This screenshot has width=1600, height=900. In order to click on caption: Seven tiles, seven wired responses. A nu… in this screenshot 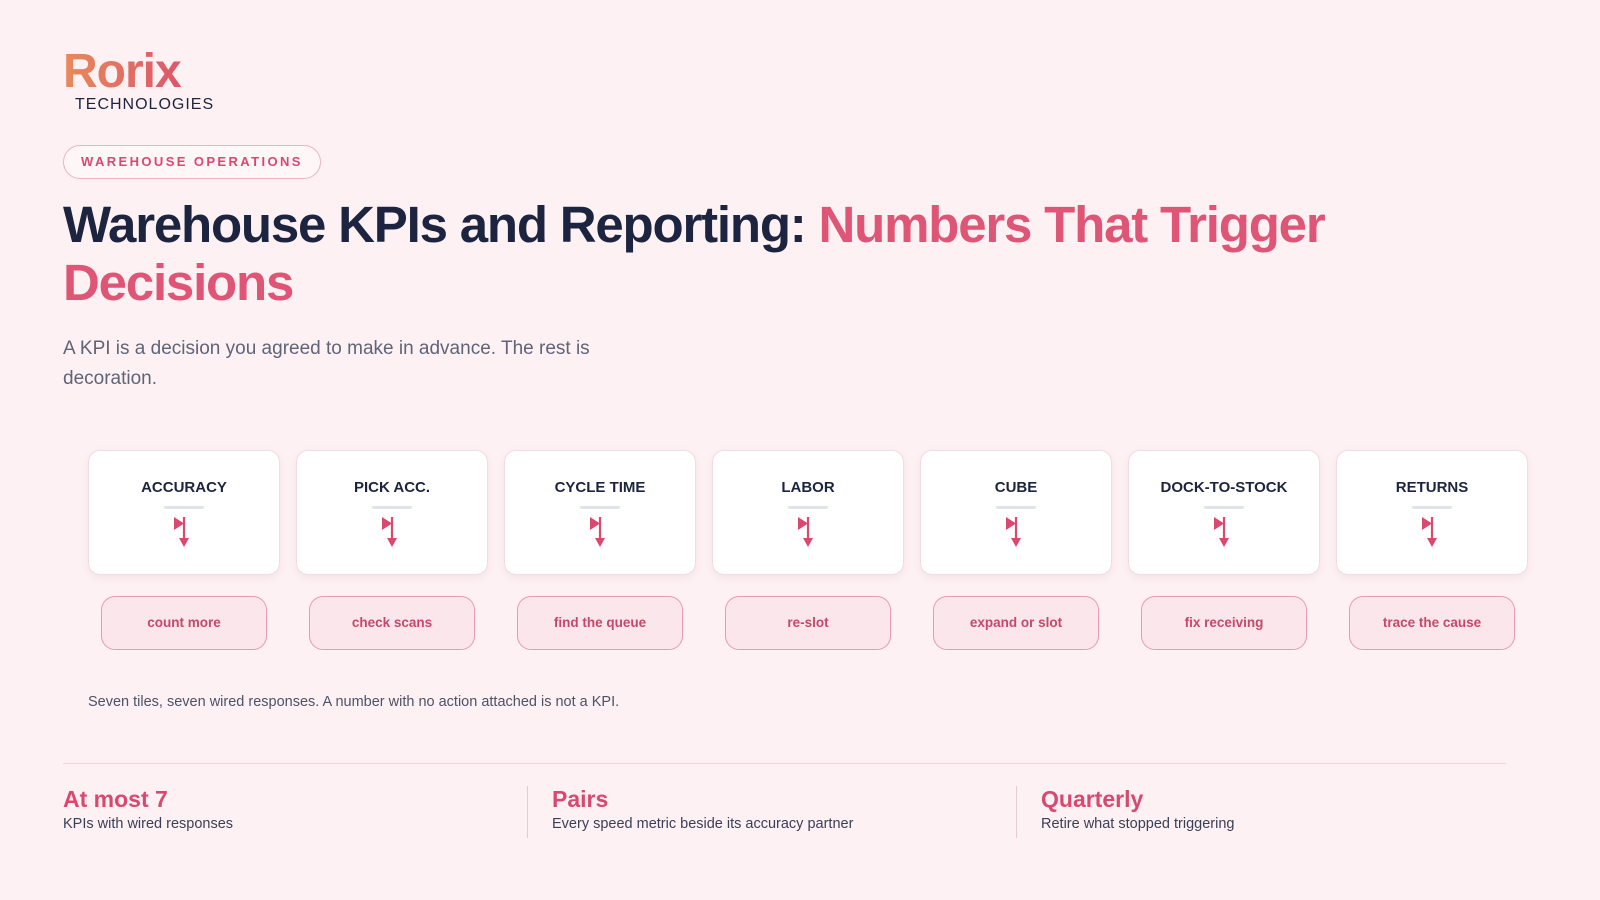, I will do `click(354, 702)`.